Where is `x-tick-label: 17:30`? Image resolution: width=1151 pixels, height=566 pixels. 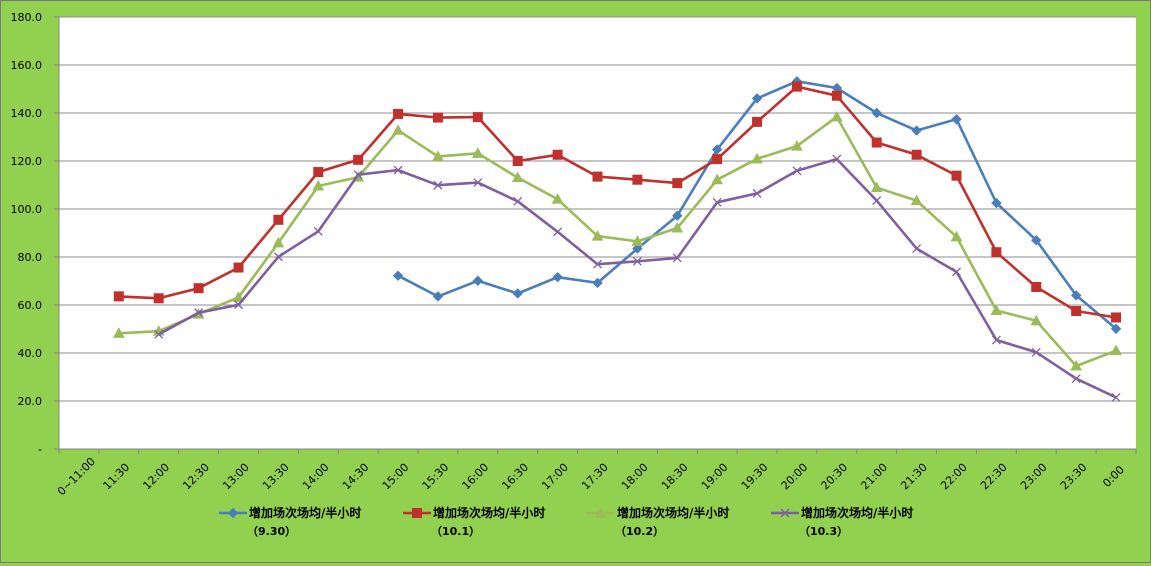 x-tick-label: 17:30 is located at coordinates (595, 477).